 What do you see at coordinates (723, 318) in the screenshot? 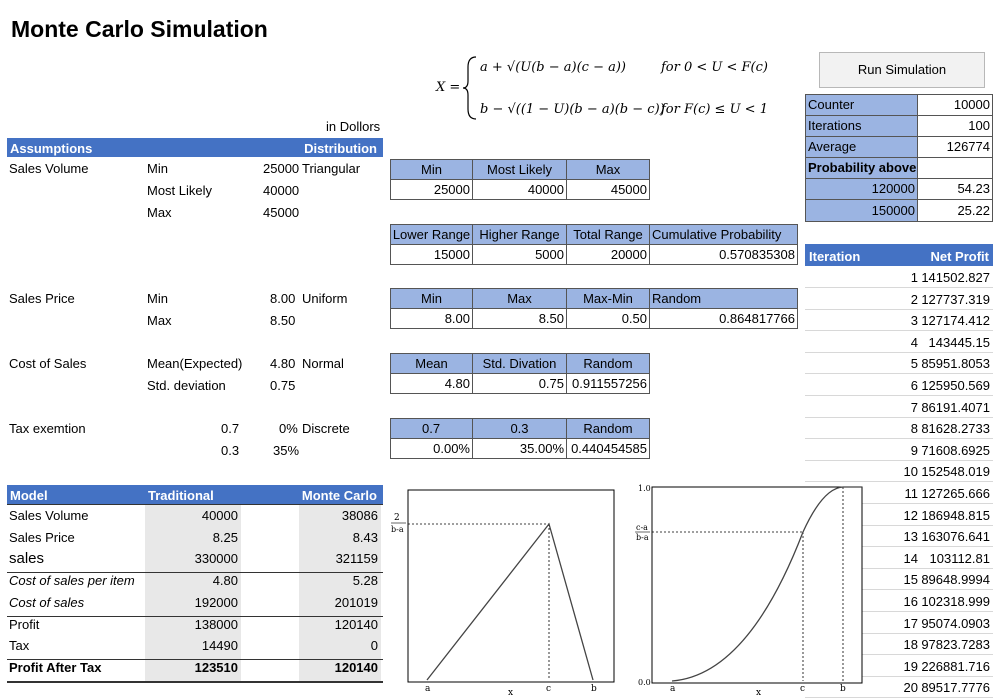
I see `value-cell: 0.864817766` at bounding box center [723, 318].